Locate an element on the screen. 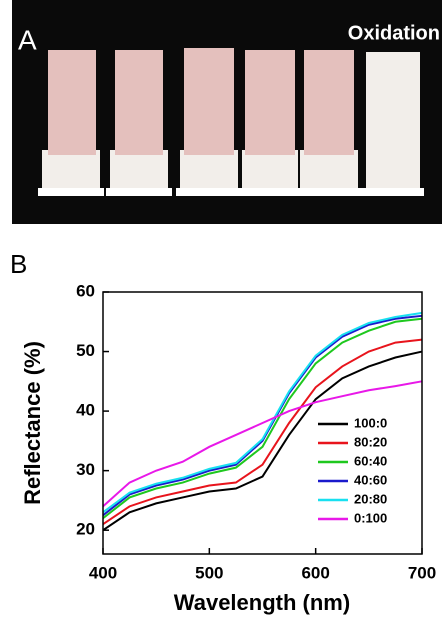 The image size is (446, 622). x-tick-label: 500 is located at coordinates (209, 572).